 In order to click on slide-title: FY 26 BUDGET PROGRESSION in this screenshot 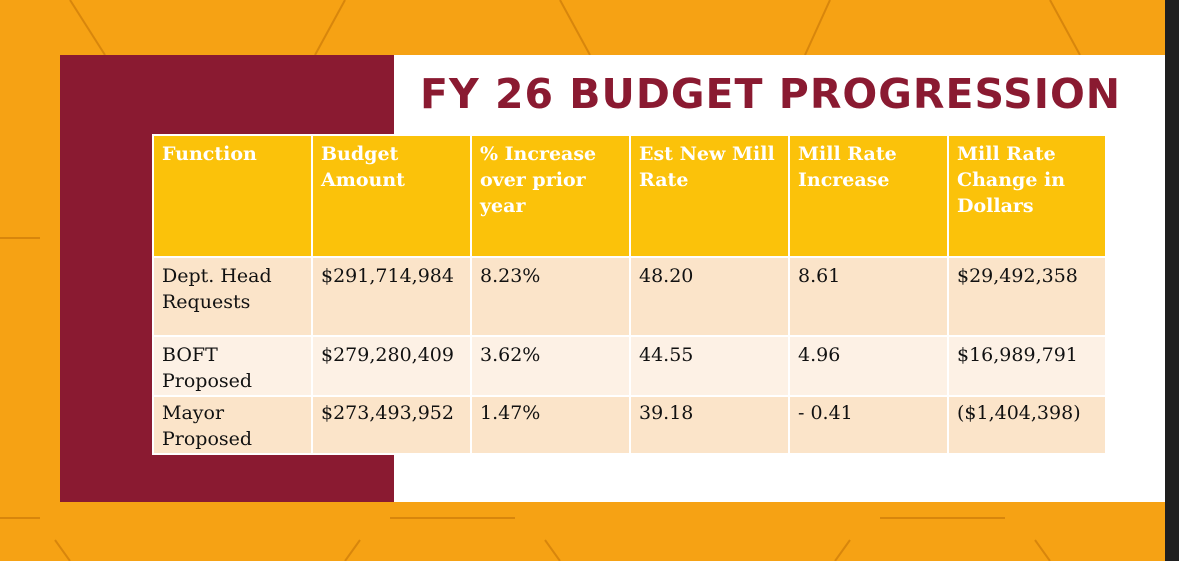, I will do `click(771, 94)`.